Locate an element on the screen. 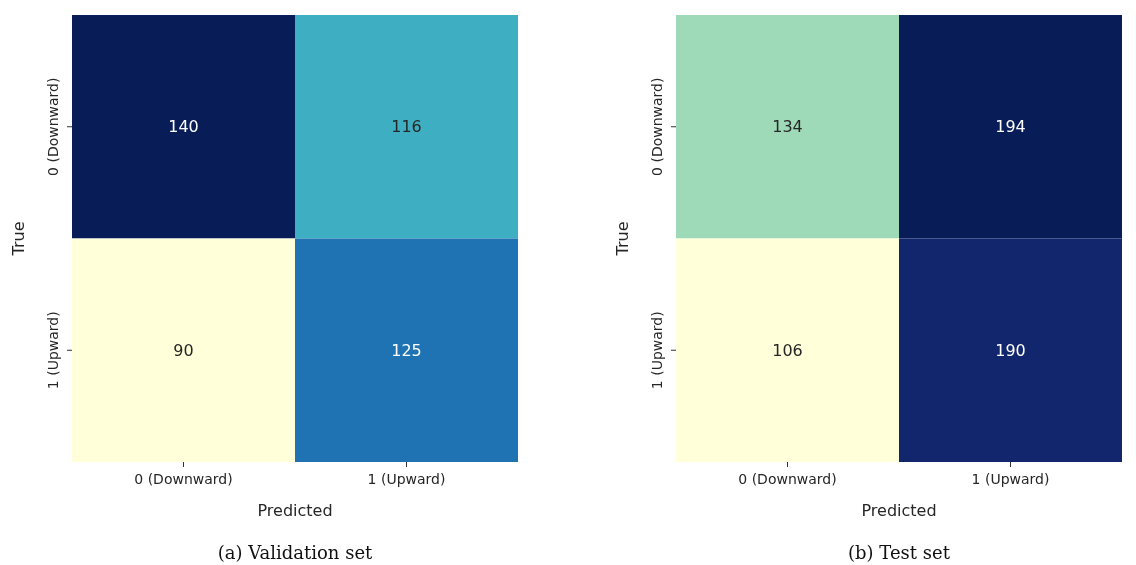 This screenshot has width=1136, height=565. data-label: 125 is located at coordinates (406, 350).